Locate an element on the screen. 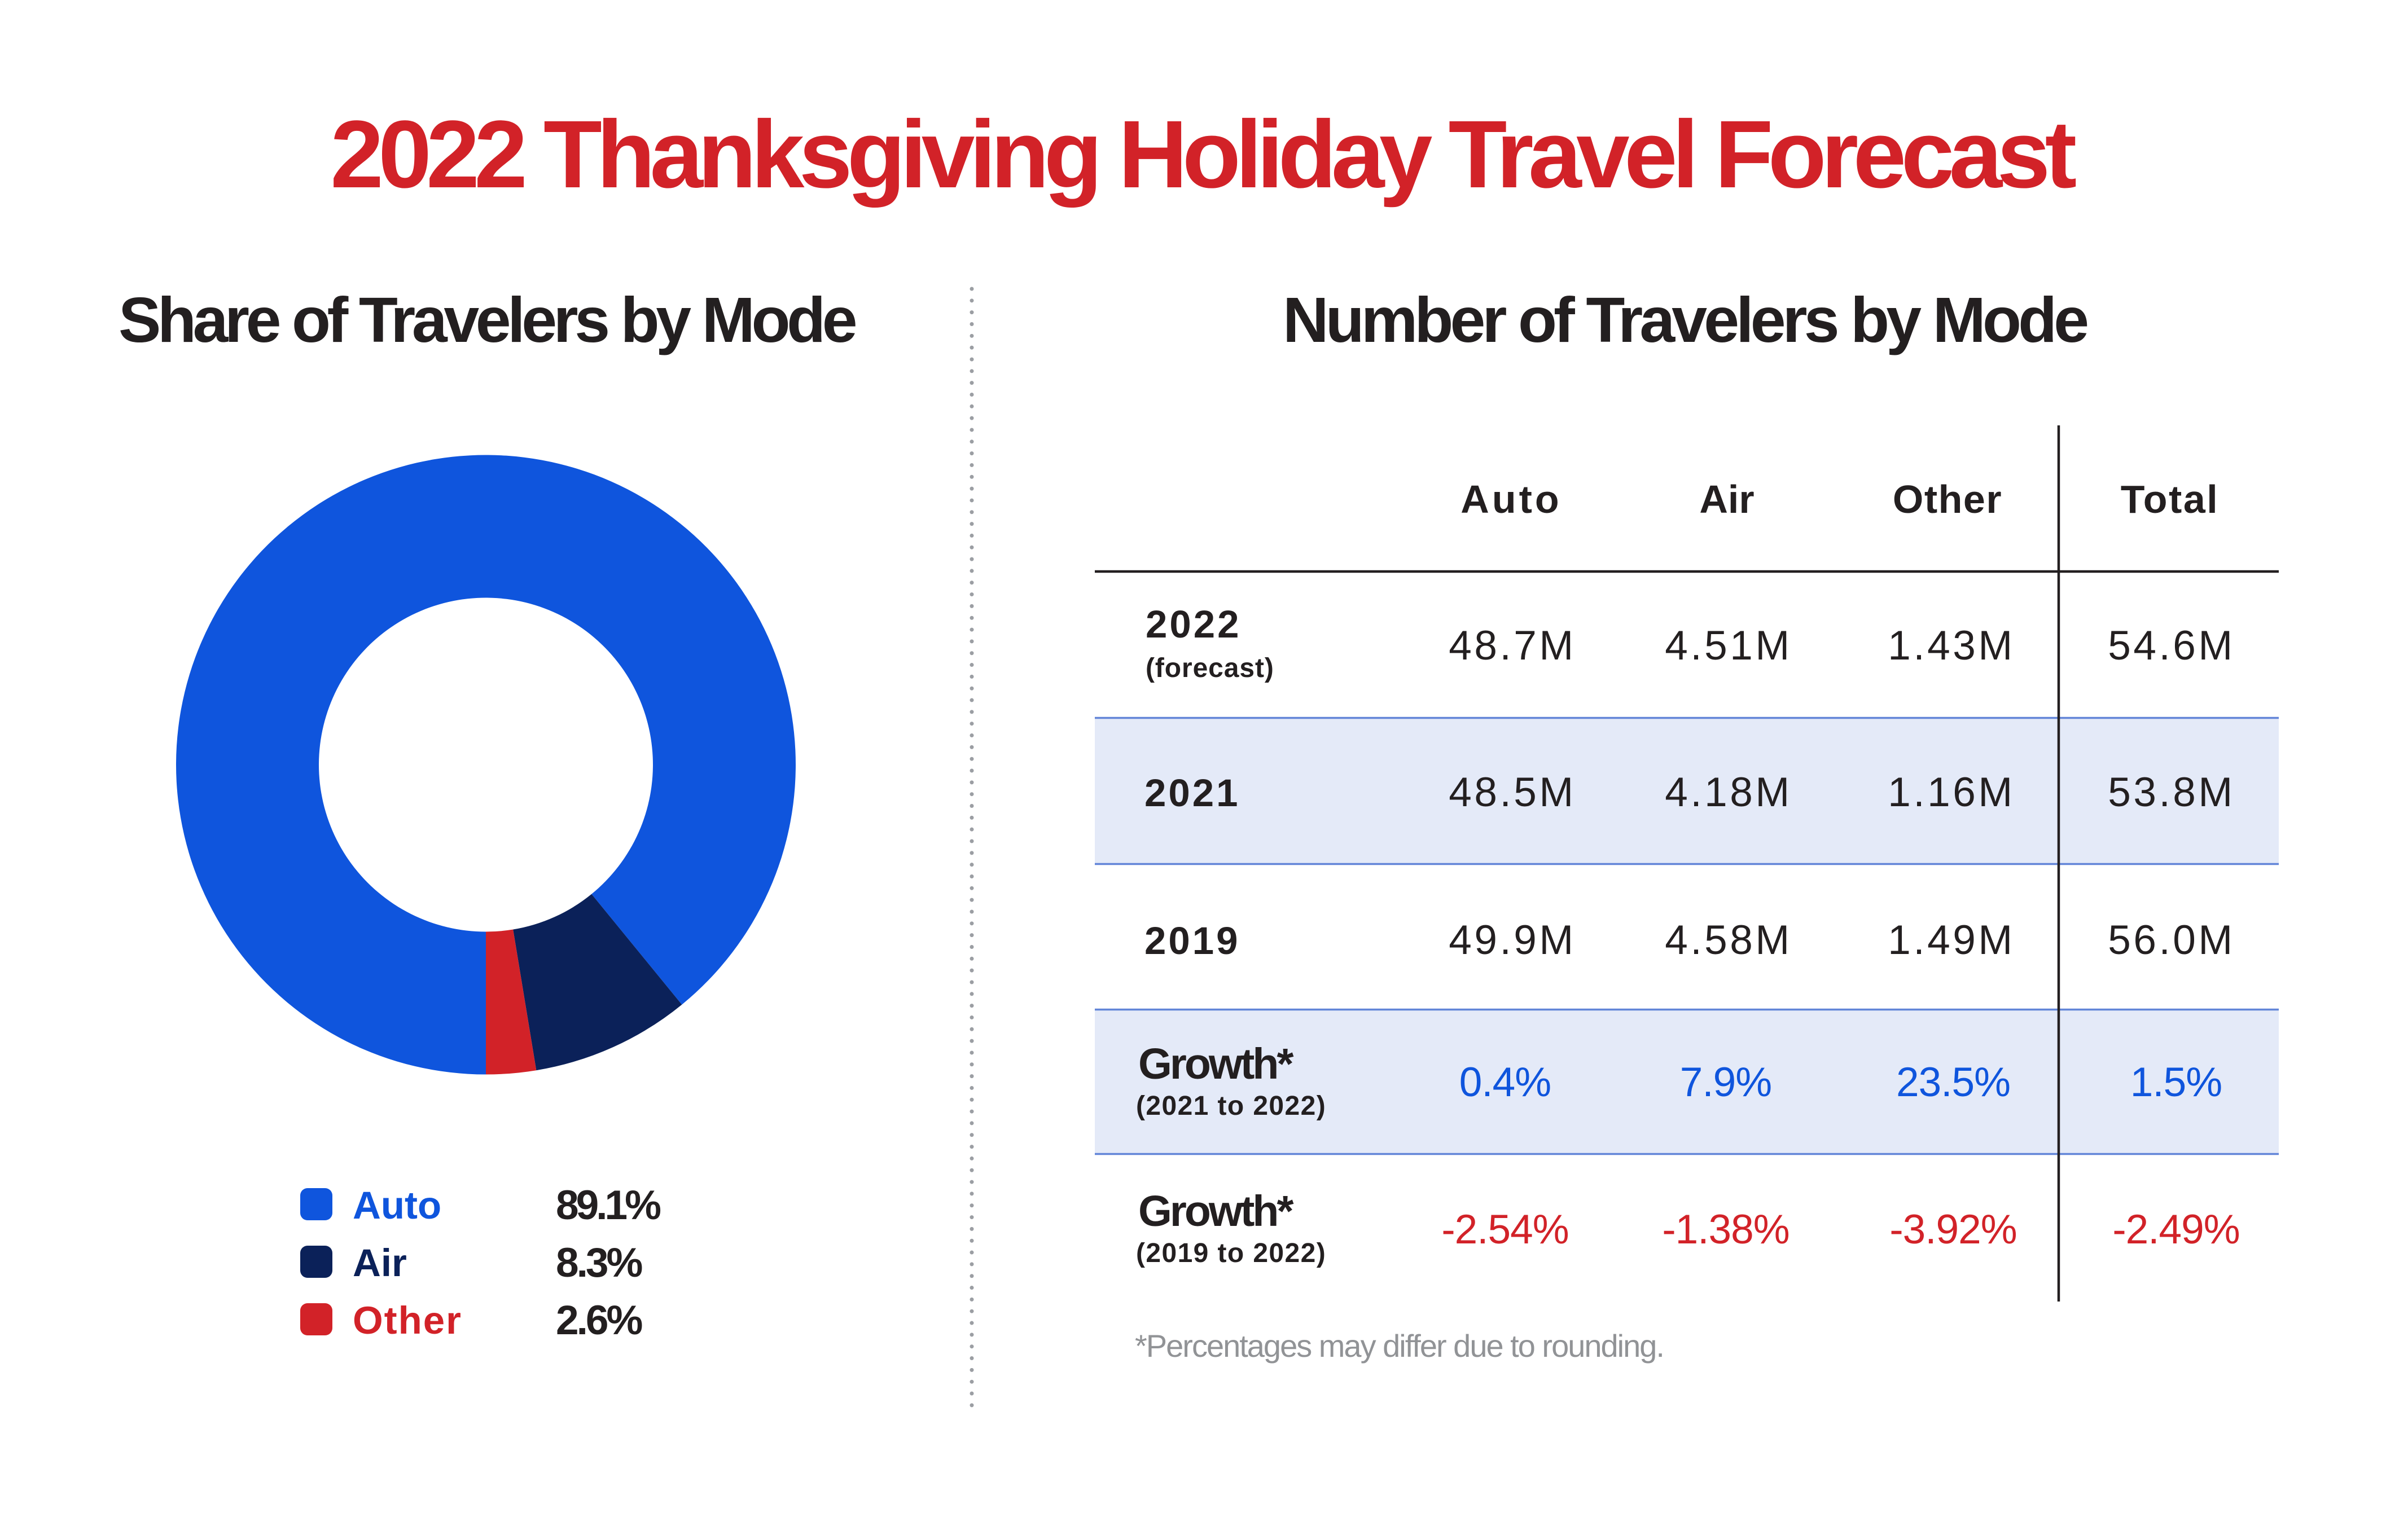 The image size is (2408, 1530). svg-text: 4.51M is located at coordinates (1729, 646).